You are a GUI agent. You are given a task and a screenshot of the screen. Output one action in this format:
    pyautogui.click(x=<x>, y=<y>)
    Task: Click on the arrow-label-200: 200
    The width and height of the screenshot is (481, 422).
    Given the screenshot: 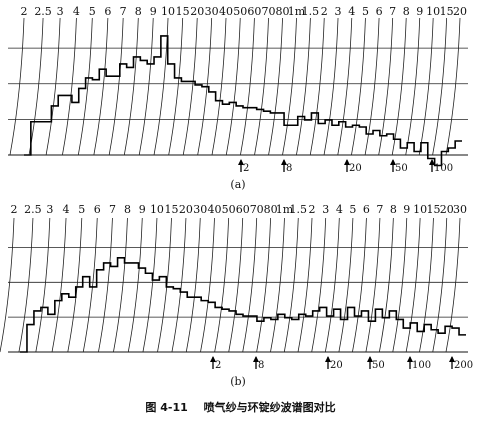 What is the action you would take?
    pyautogui.click(x=463, y=365)
    